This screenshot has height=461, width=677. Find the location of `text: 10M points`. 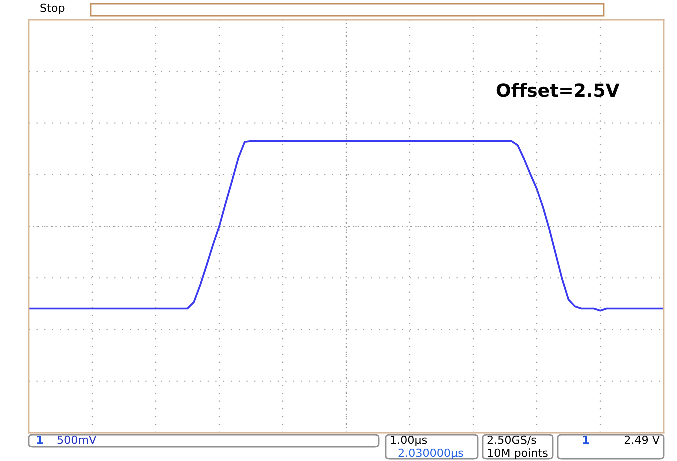

text: 10M points is located at coordinates (518, 454).